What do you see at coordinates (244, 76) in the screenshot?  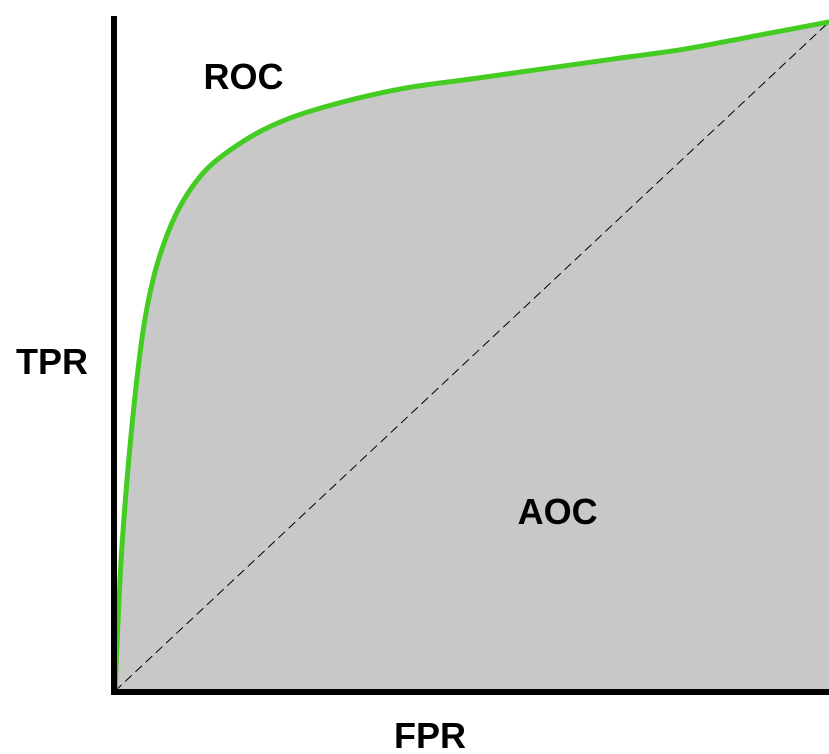 I see `annotation-roc: ROC` at bounding box center [244, 76].